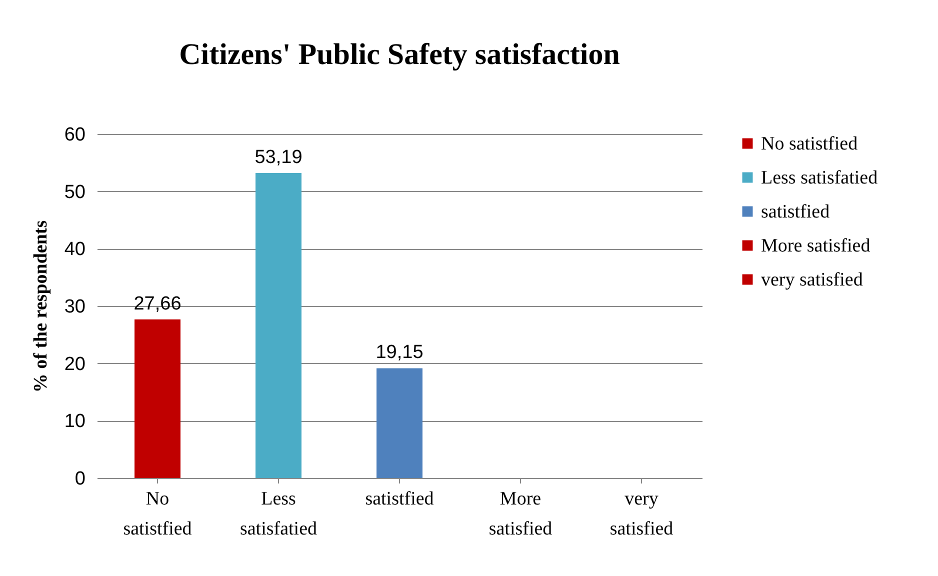  What do you see at coordinates (157, 514) in the screenshot?
I see `x-tick-label: No satistfied` at bounding box center [157, 514].